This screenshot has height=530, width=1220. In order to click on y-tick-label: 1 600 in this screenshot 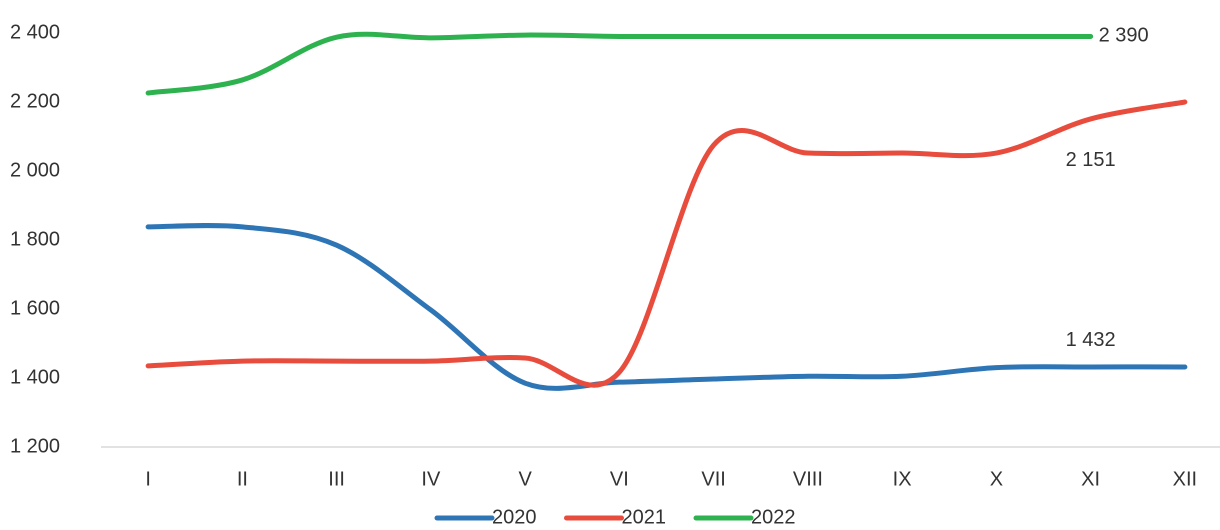, I will do `click(35, 308)`.